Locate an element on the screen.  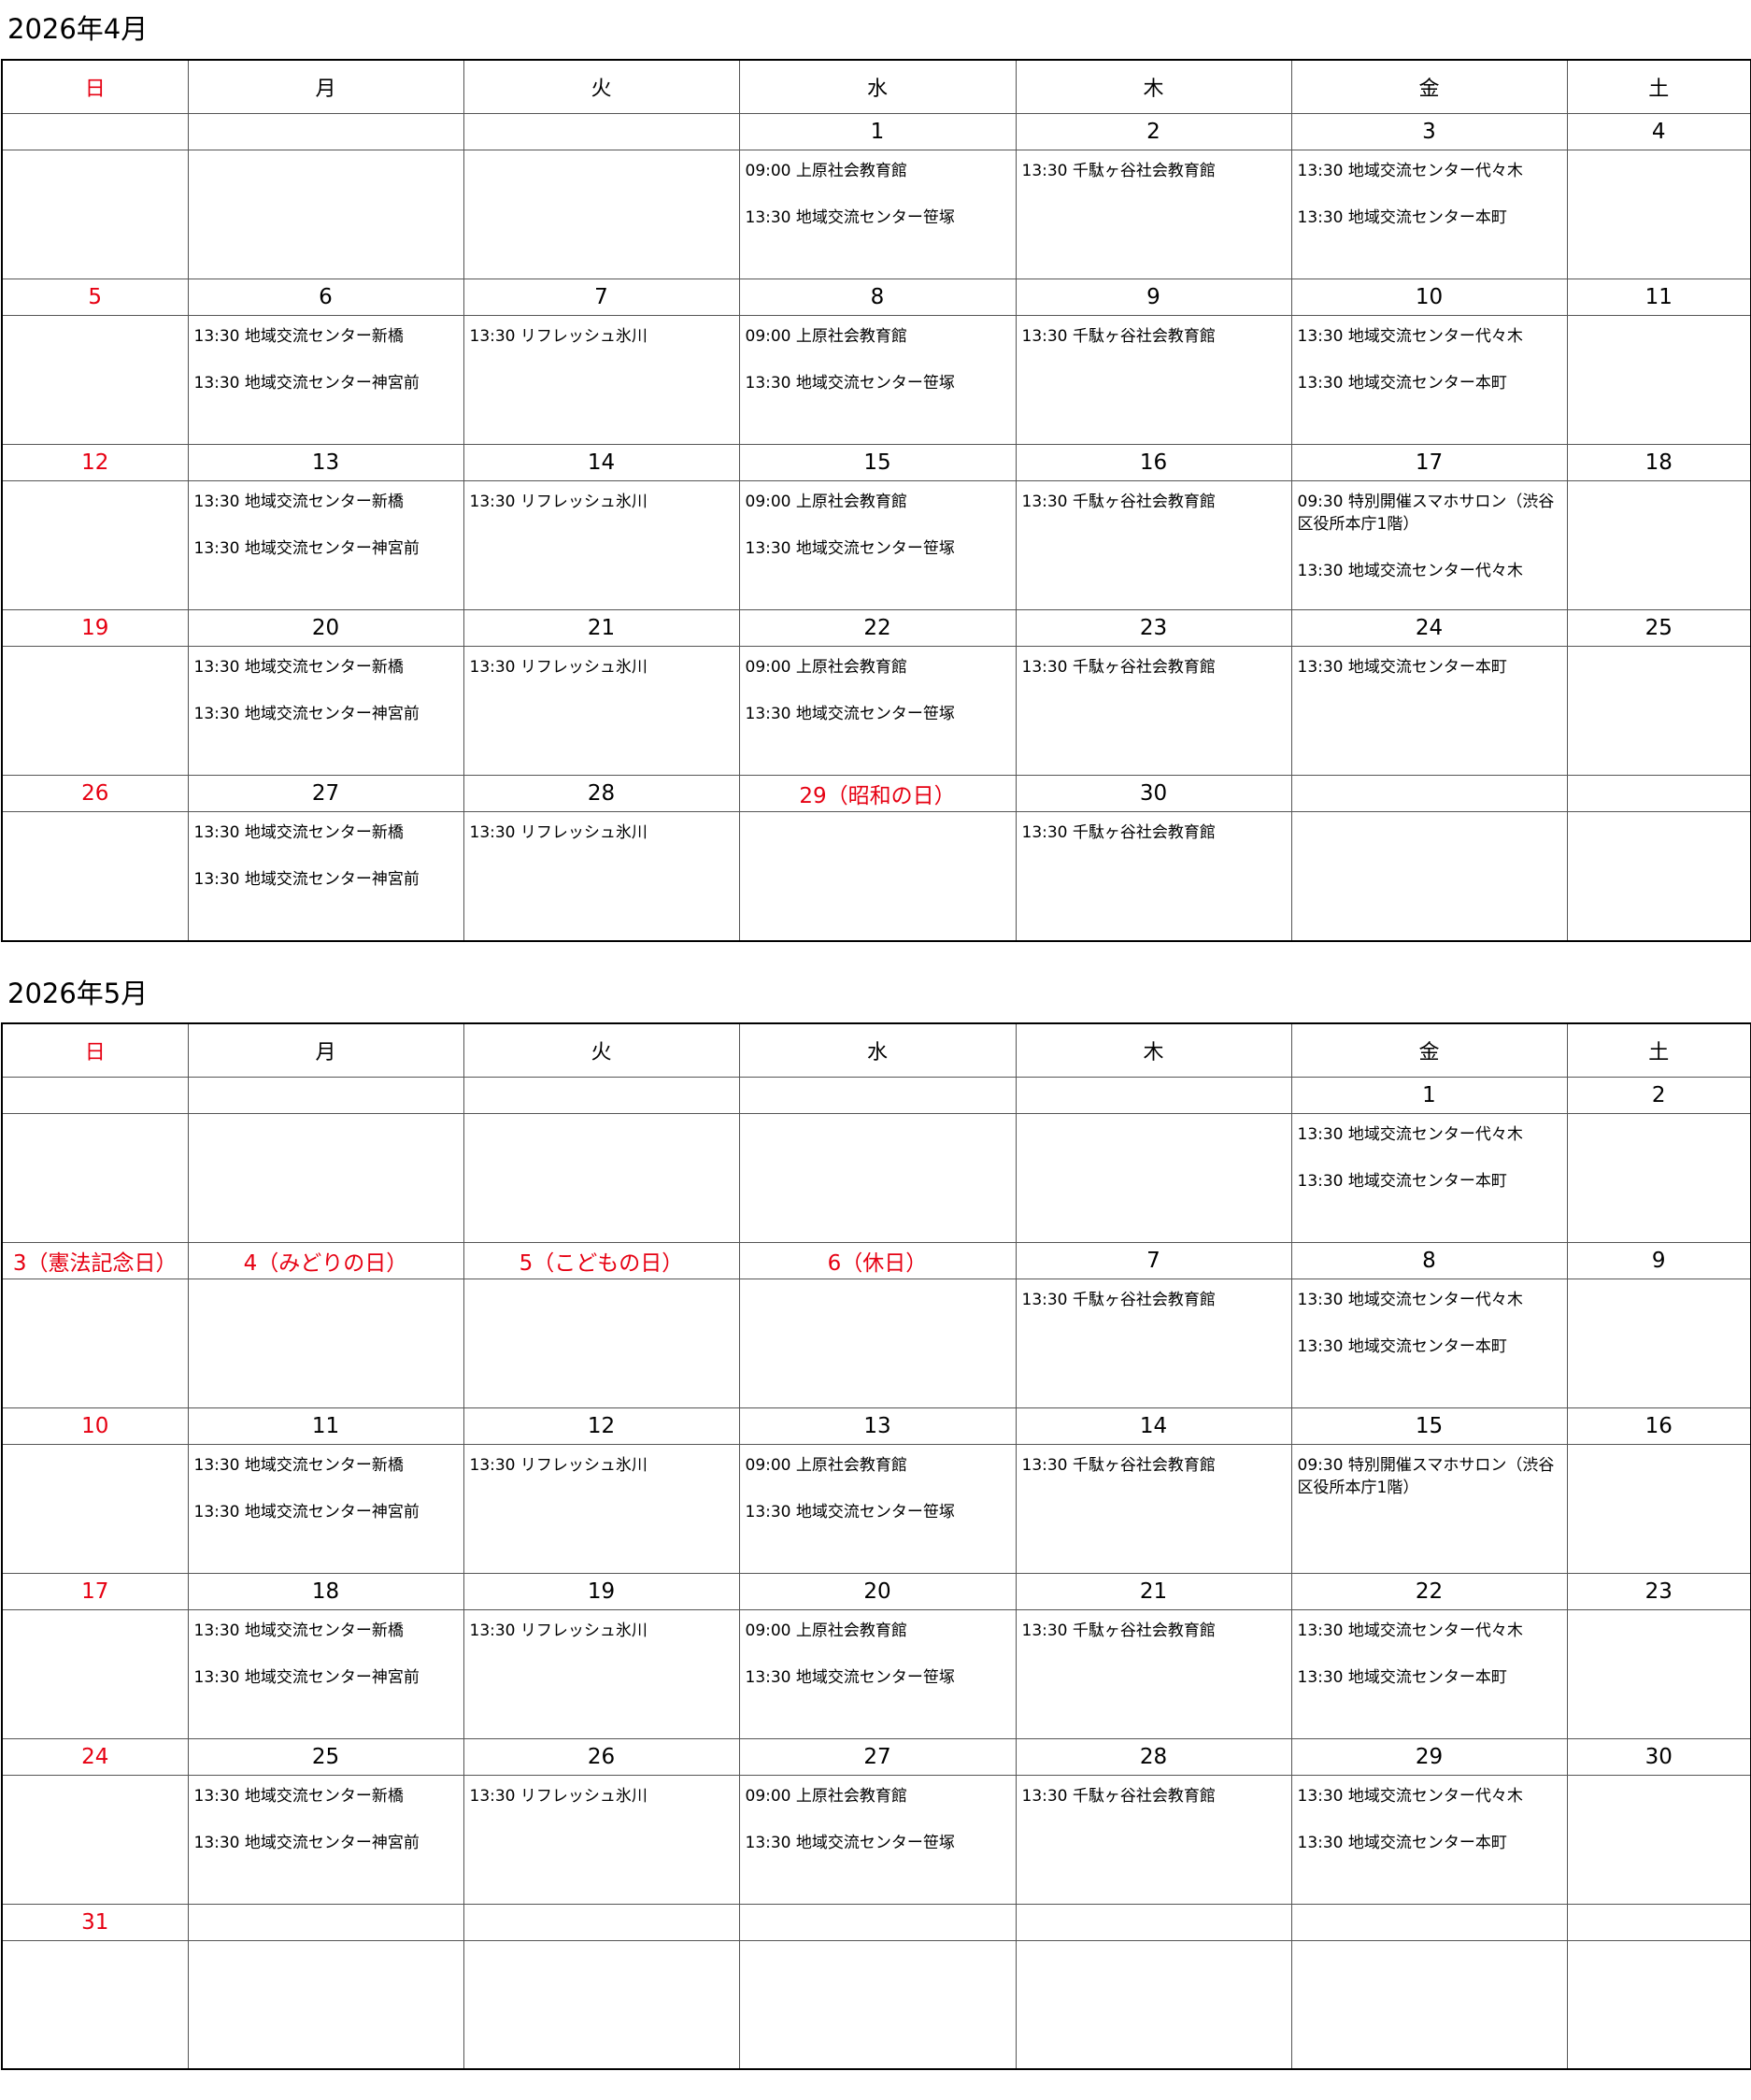
date-row: 26 27 28 29（昭和の日） 30 is located at coordinates (876, 794).